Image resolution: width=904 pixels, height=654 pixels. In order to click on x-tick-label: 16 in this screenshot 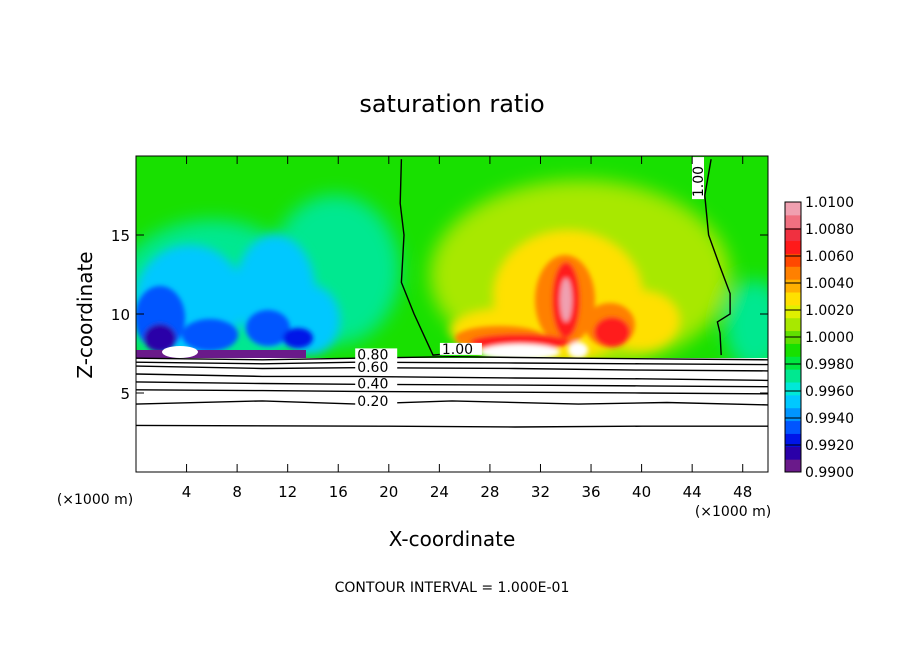, I will do `click(338, 492)`.